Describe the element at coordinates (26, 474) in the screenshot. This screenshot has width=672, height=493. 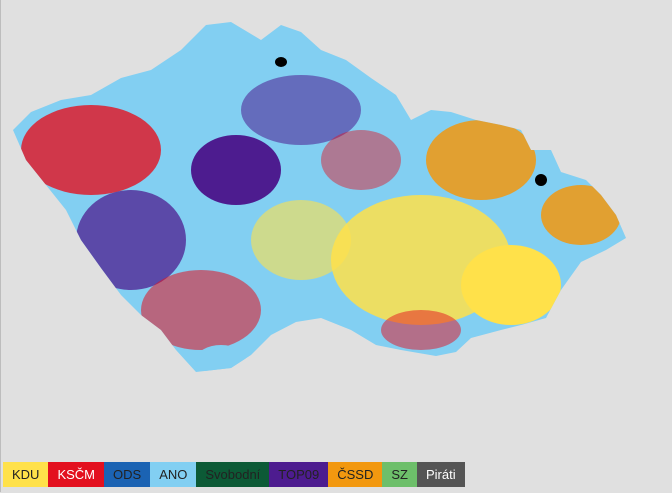
I see `legend-item: KDU` at that location.